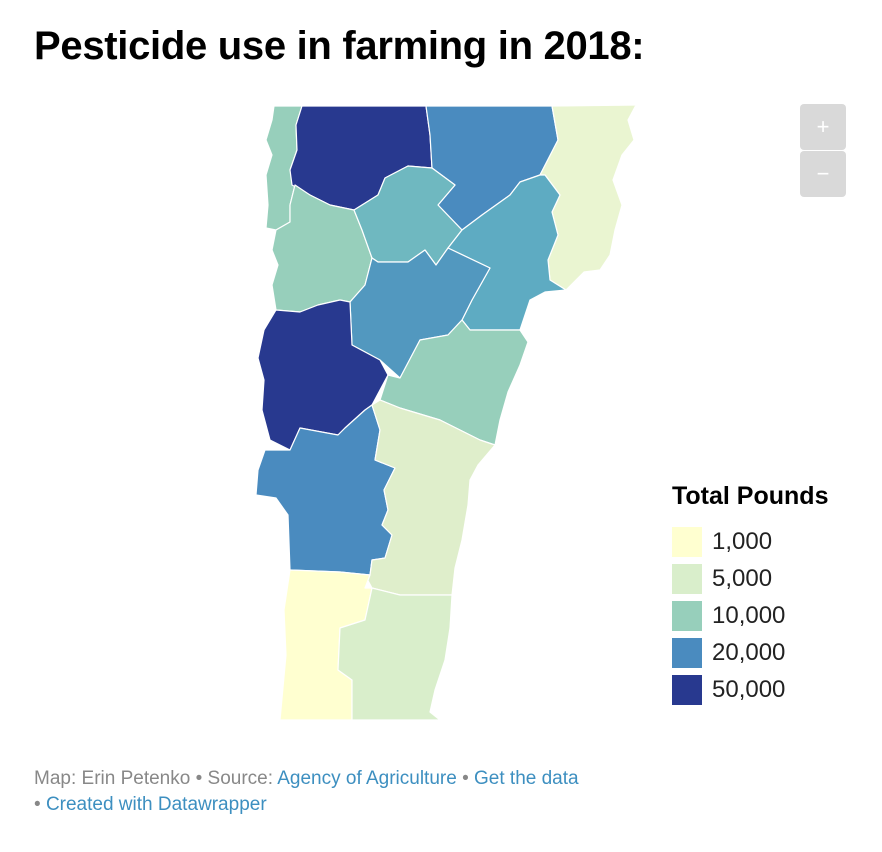 Image resolution: width=882 pixels, height=852 pixels. What do you see at coordinates (339, 46) in the screenshot?
I see `chart-title: Pesticide use in farming in 2018:` at bounding box center [339, 46].